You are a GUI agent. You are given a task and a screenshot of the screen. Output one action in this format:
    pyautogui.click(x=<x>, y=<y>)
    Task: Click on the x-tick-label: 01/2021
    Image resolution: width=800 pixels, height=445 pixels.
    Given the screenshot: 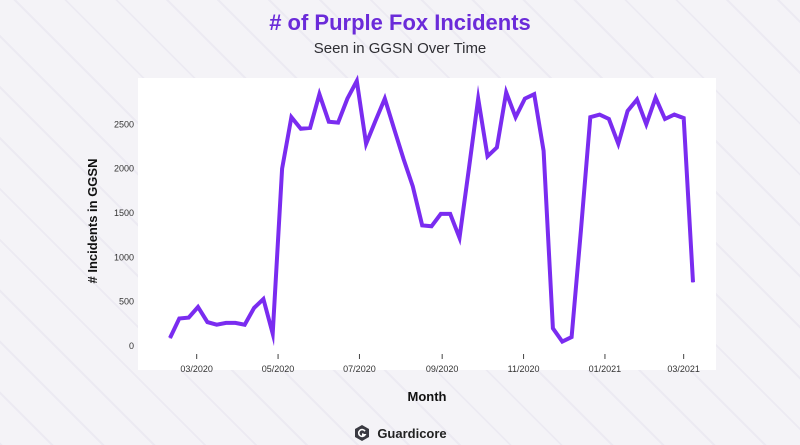 What is the action you would take?
    pyautogui.click(x=605, y=369)
    